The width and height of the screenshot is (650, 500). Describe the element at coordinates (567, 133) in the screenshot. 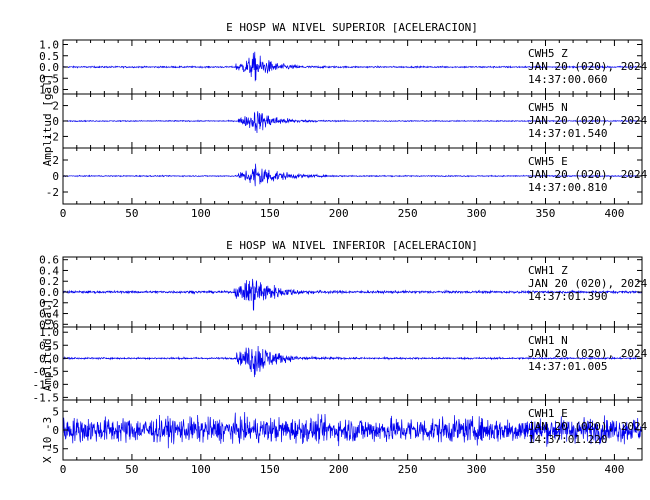

I see `time-label: 14:37:01.540` at that location.